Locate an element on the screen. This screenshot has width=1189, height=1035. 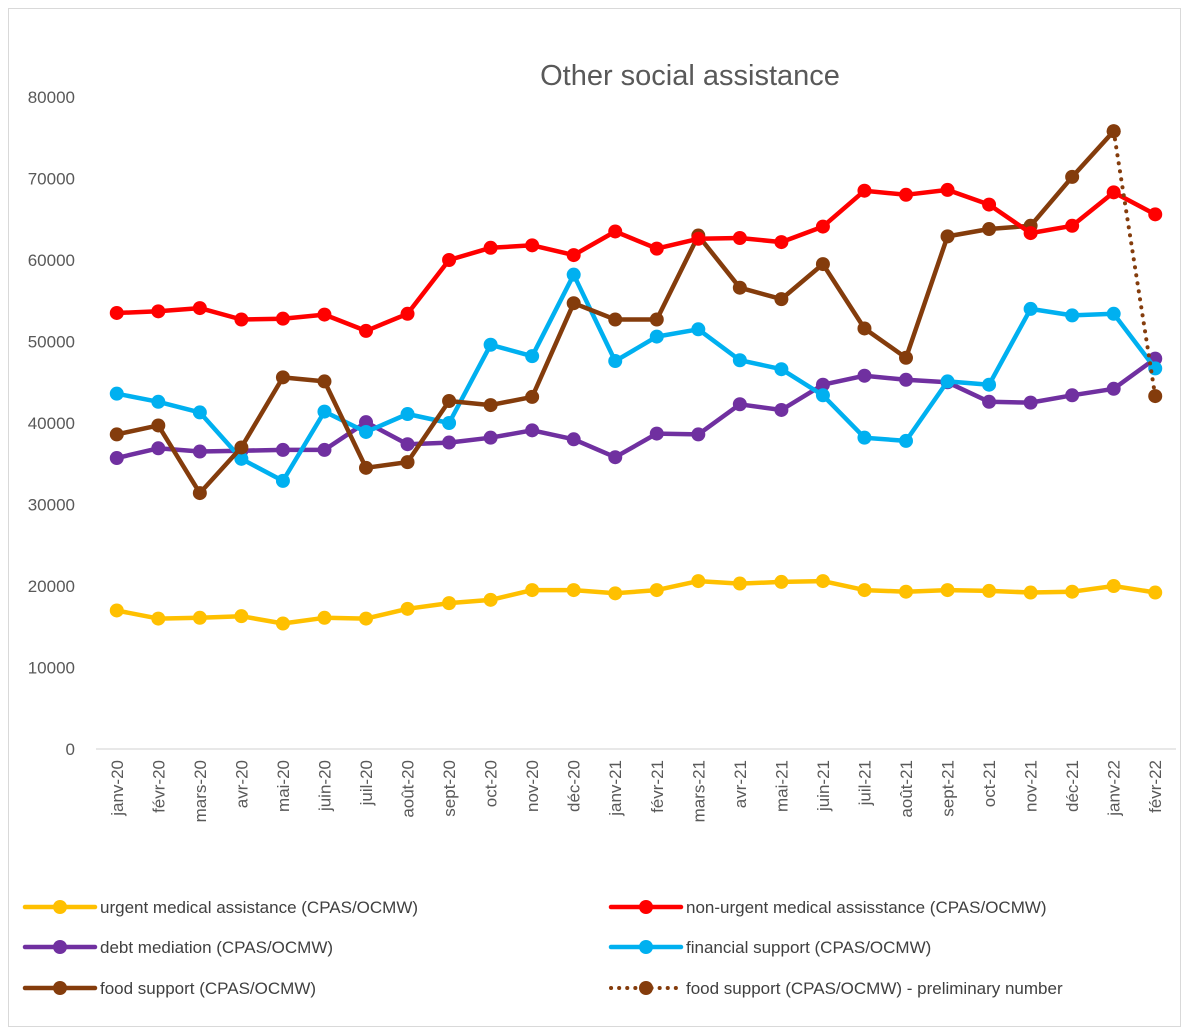
legend-item: food support (CPAS/OCMW) is located at coordinates (169, 988).